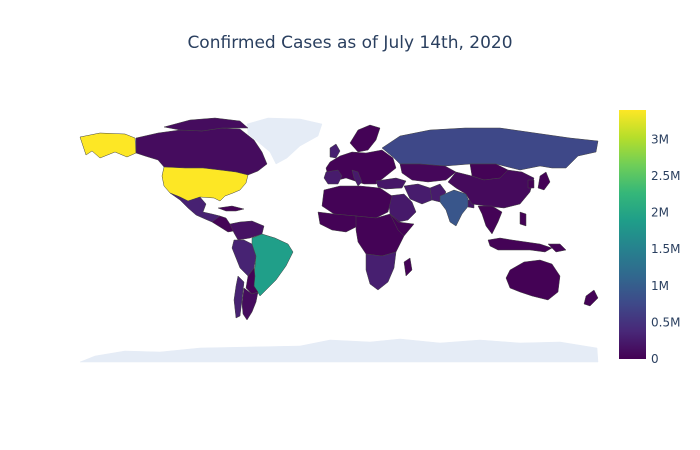 The width and height of the screenshot is (700, 450). I want to click on region-papua-new-guinea, so click(557, 248).